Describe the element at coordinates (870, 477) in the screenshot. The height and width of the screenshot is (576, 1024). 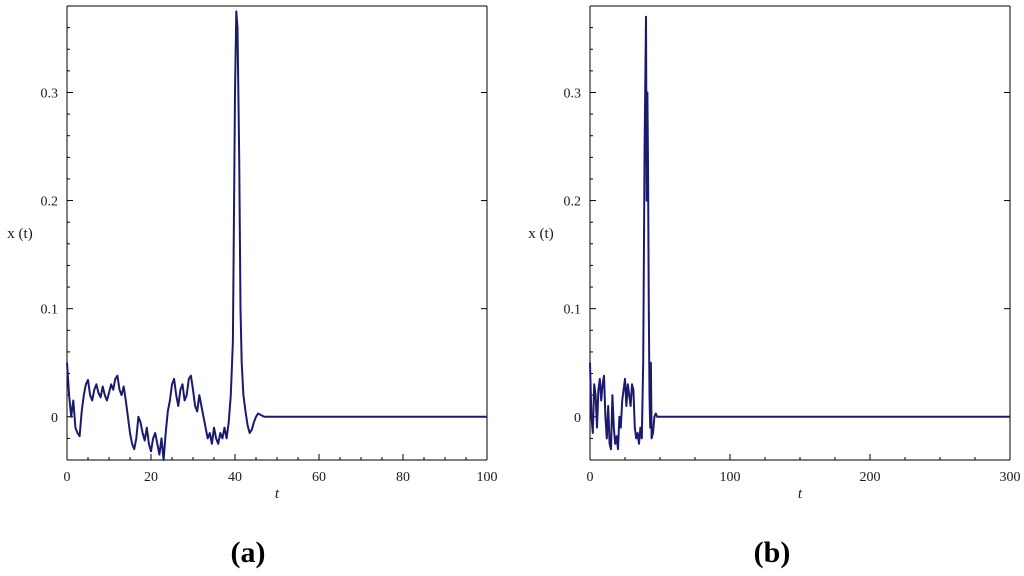
I see `panel-b-xtick-label: 200` at that location.